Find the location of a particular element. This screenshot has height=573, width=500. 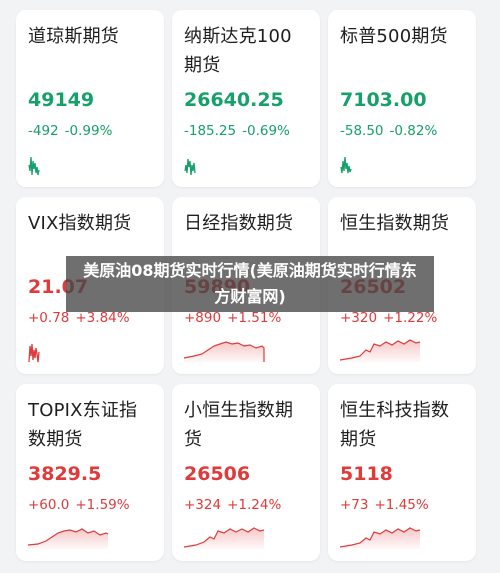

card-change-pct: +1.22% is located at coordinates (410, 318).